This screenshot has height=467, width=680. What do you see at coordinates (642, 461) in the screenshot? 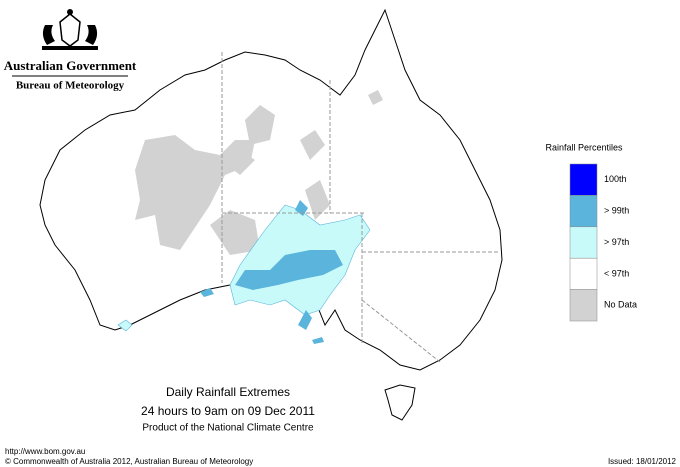
I see `footer-issued: Issued: 18/01/2012` at bounding box center [642, 461].